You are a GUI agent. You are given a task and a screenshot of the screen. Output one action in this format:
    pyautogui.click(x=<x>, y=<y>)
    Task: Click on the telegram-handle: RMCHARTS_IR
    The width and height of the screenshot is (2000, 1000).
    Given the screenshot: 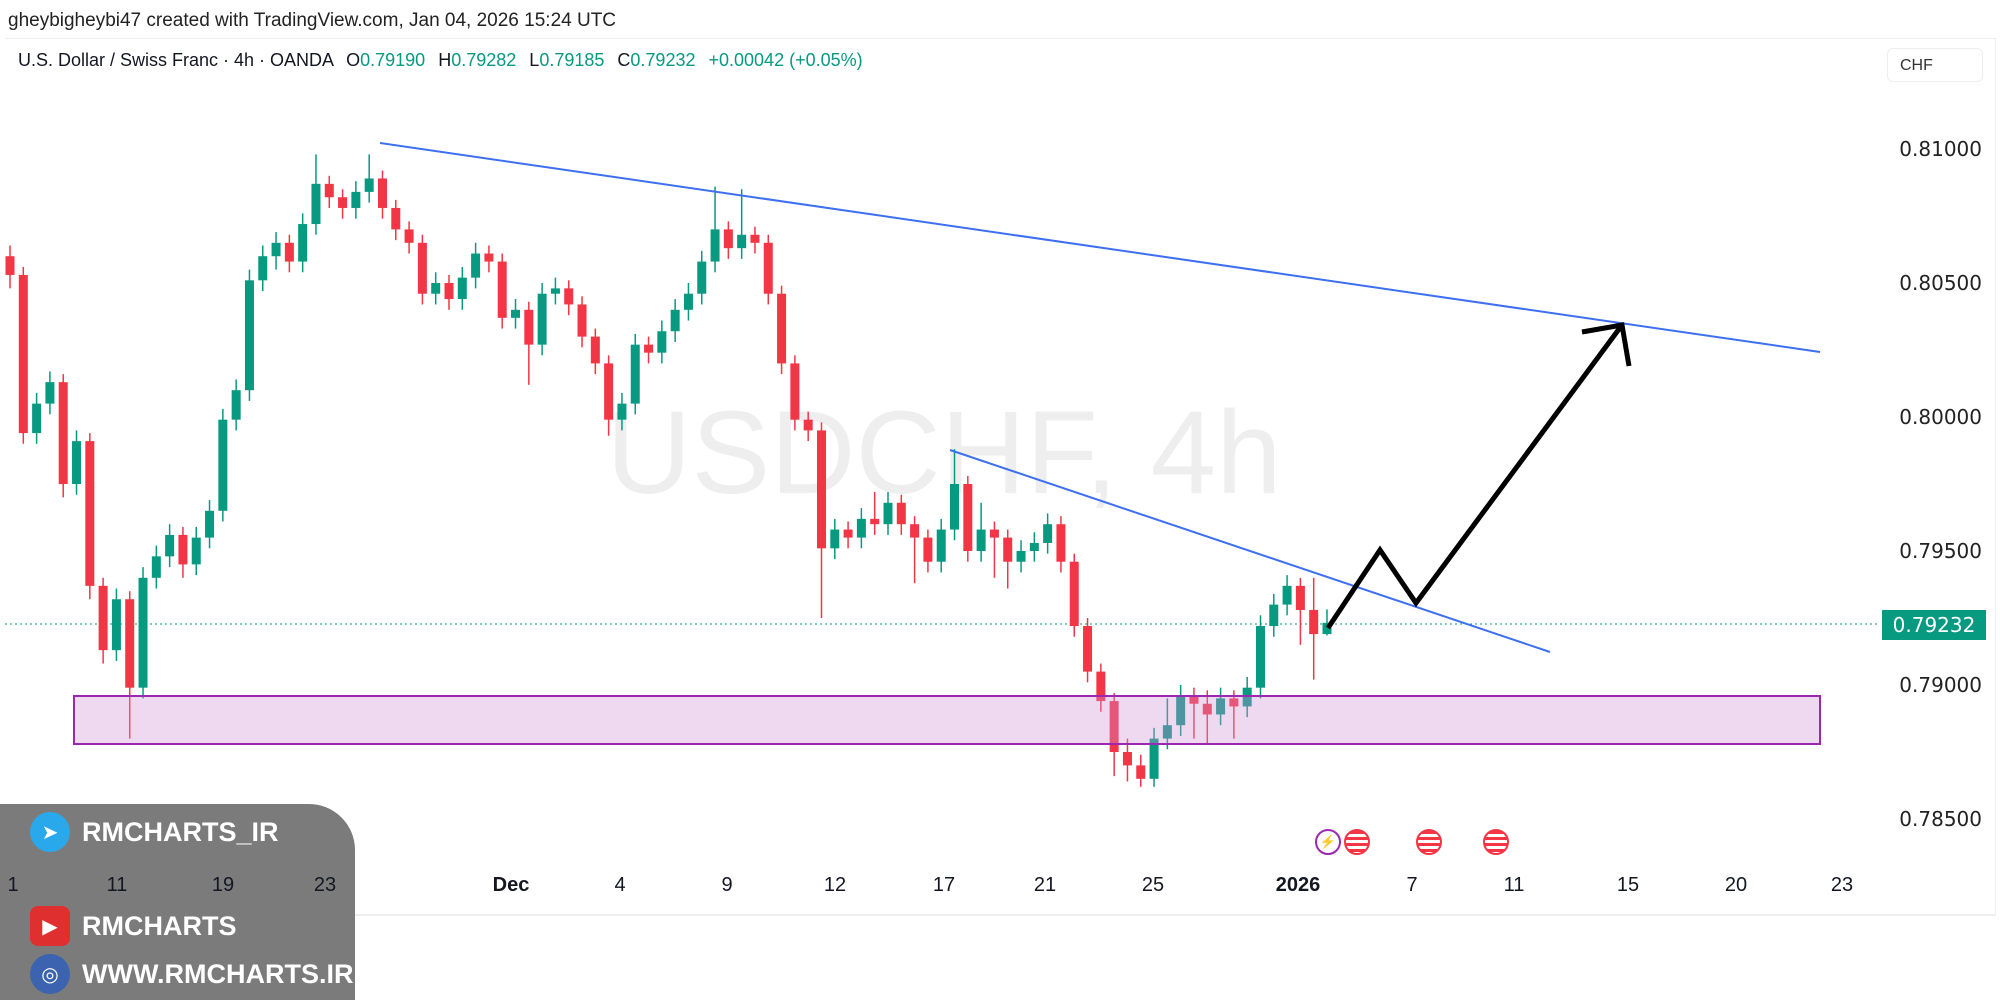 What is the action you would take?
    pyautogui.click(x=180, y=831)
    